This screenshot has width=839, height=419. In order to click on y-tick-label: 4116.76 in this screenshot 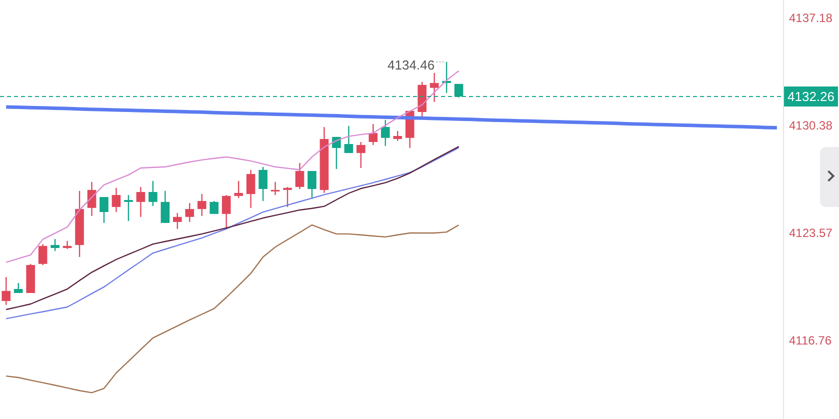, I will do `click(810, 340)`.